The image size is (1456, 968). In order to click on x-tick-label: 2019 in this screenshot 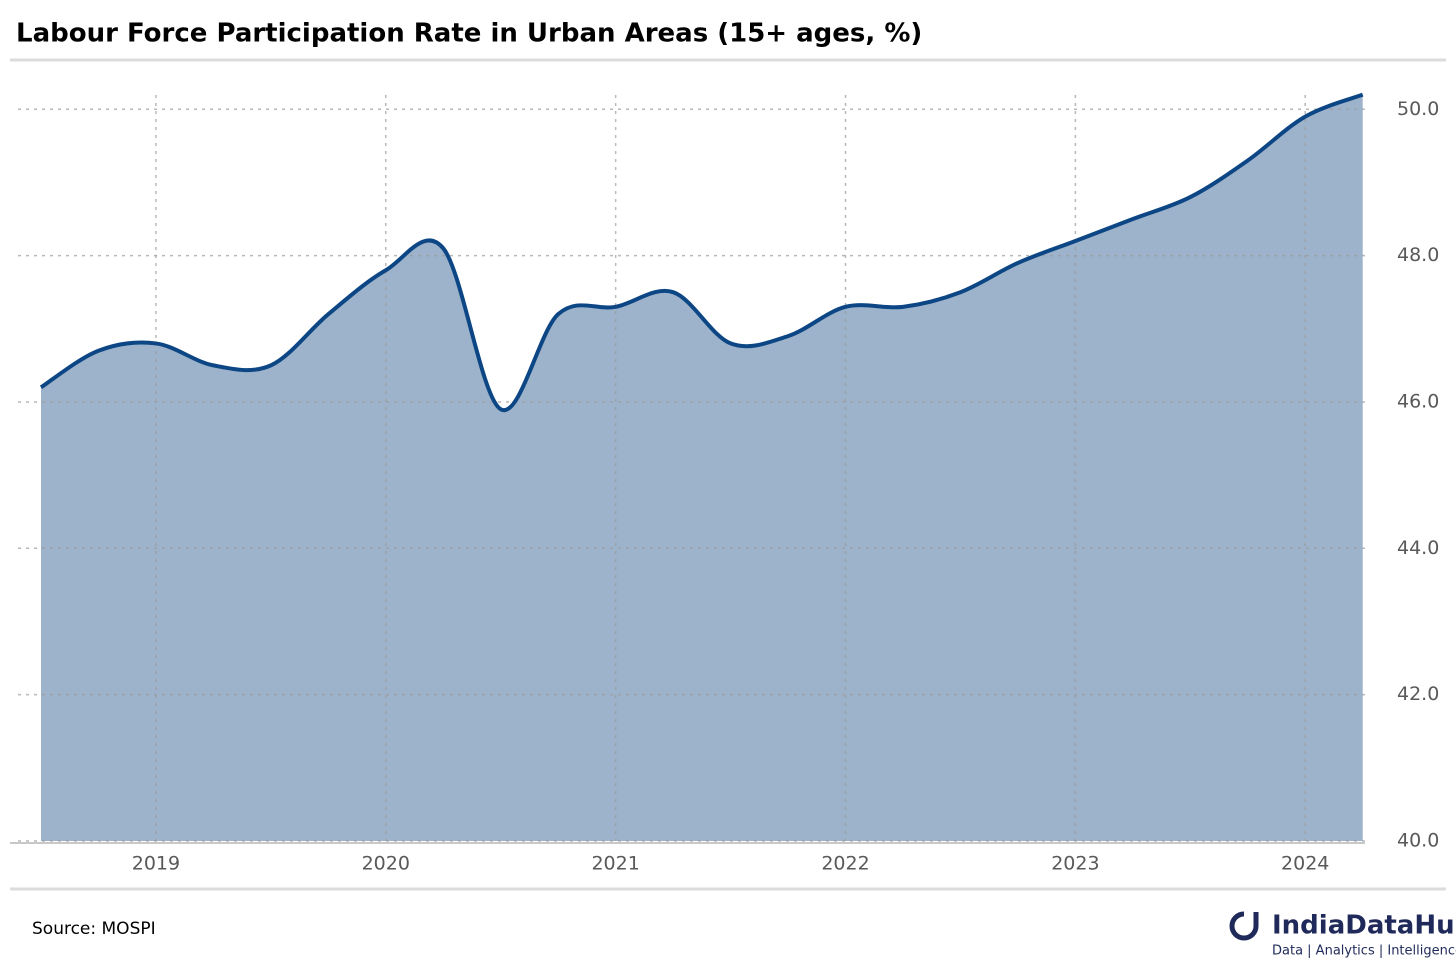, I will do `click(156, 864)`.